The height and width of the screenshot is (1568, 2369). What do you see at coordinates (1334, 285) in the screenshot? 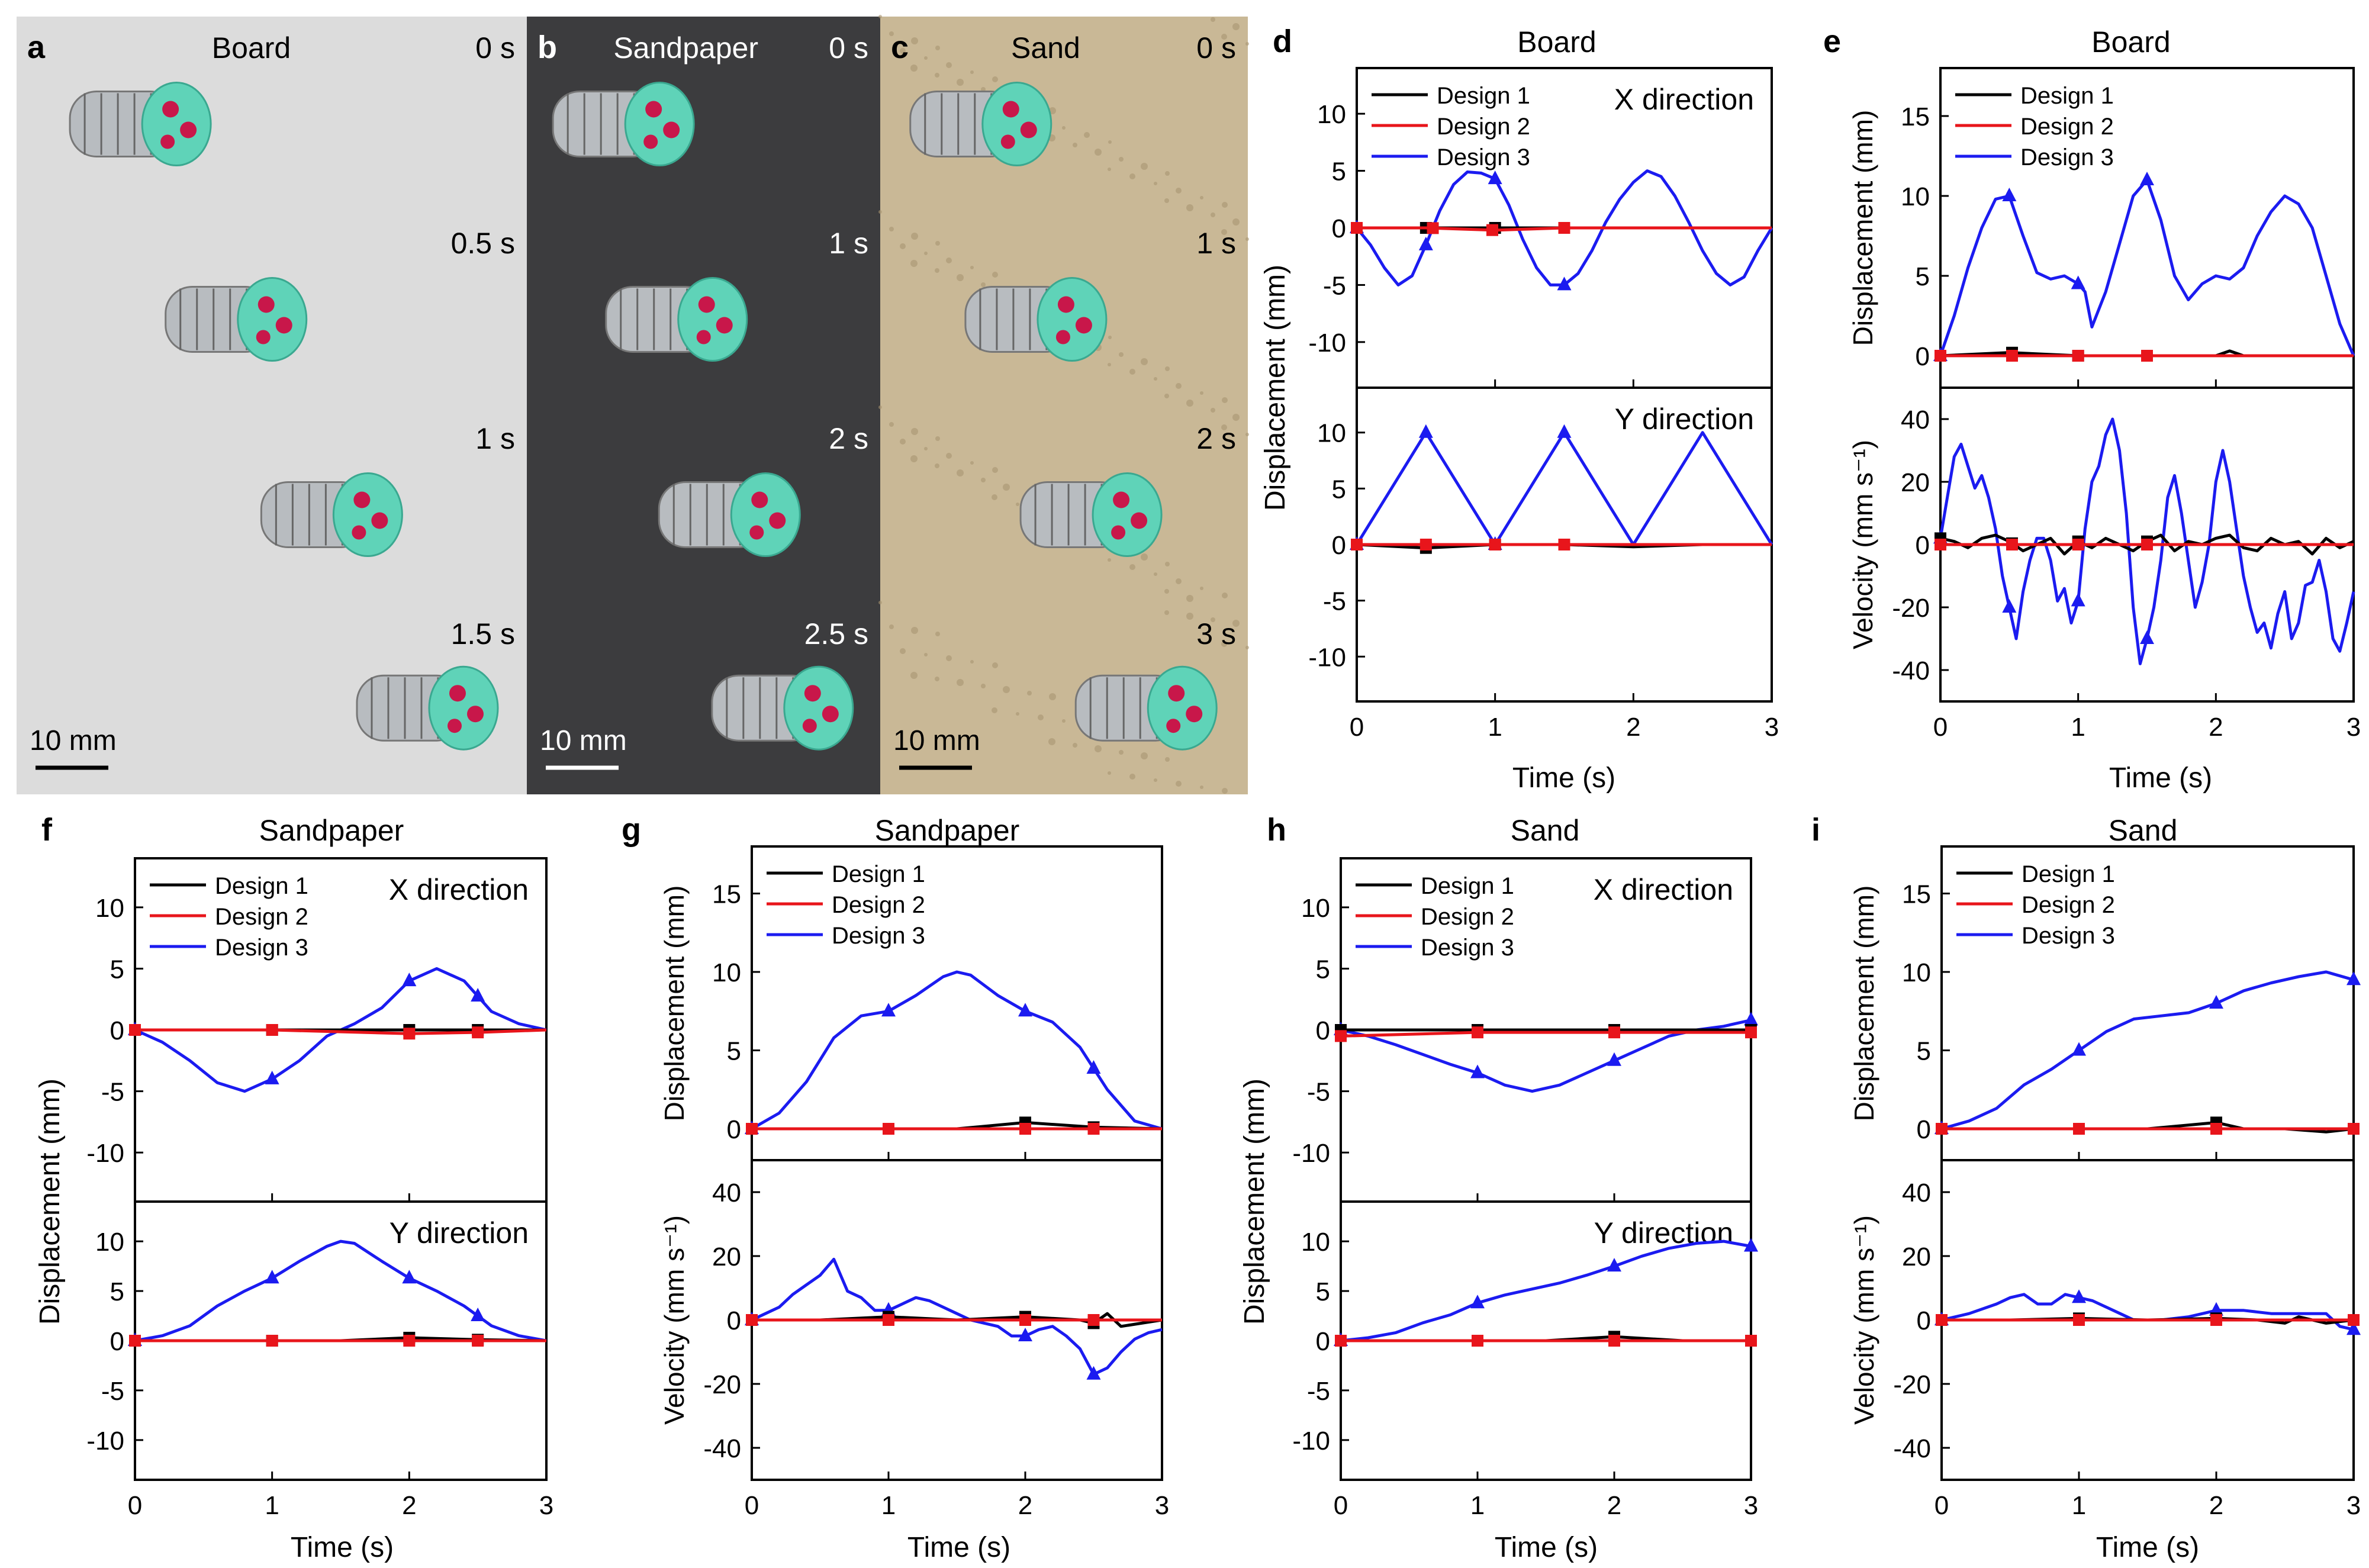
I see `y-tick-label: -5` at bounding box center [1334, 285].